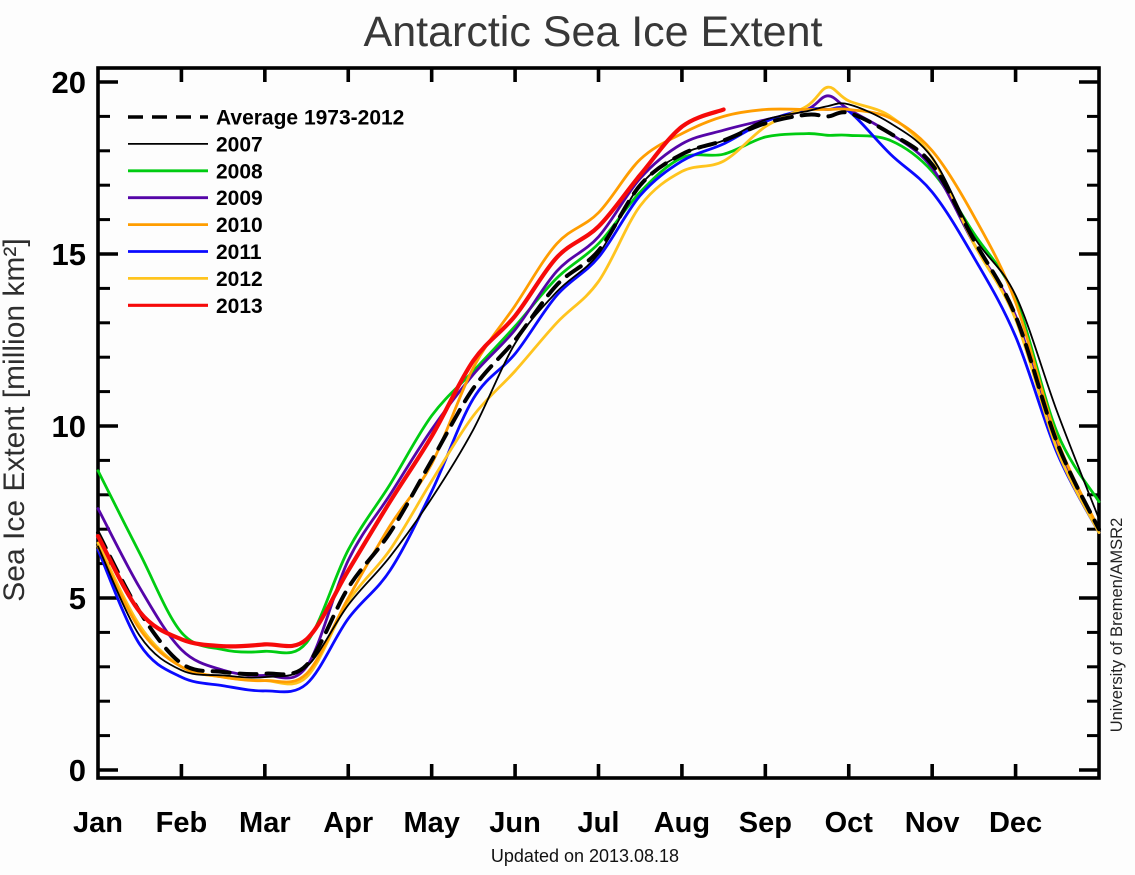 The image size is (1135, 875). I want to click on legend-label-2007: 2007, so click(239, 144).